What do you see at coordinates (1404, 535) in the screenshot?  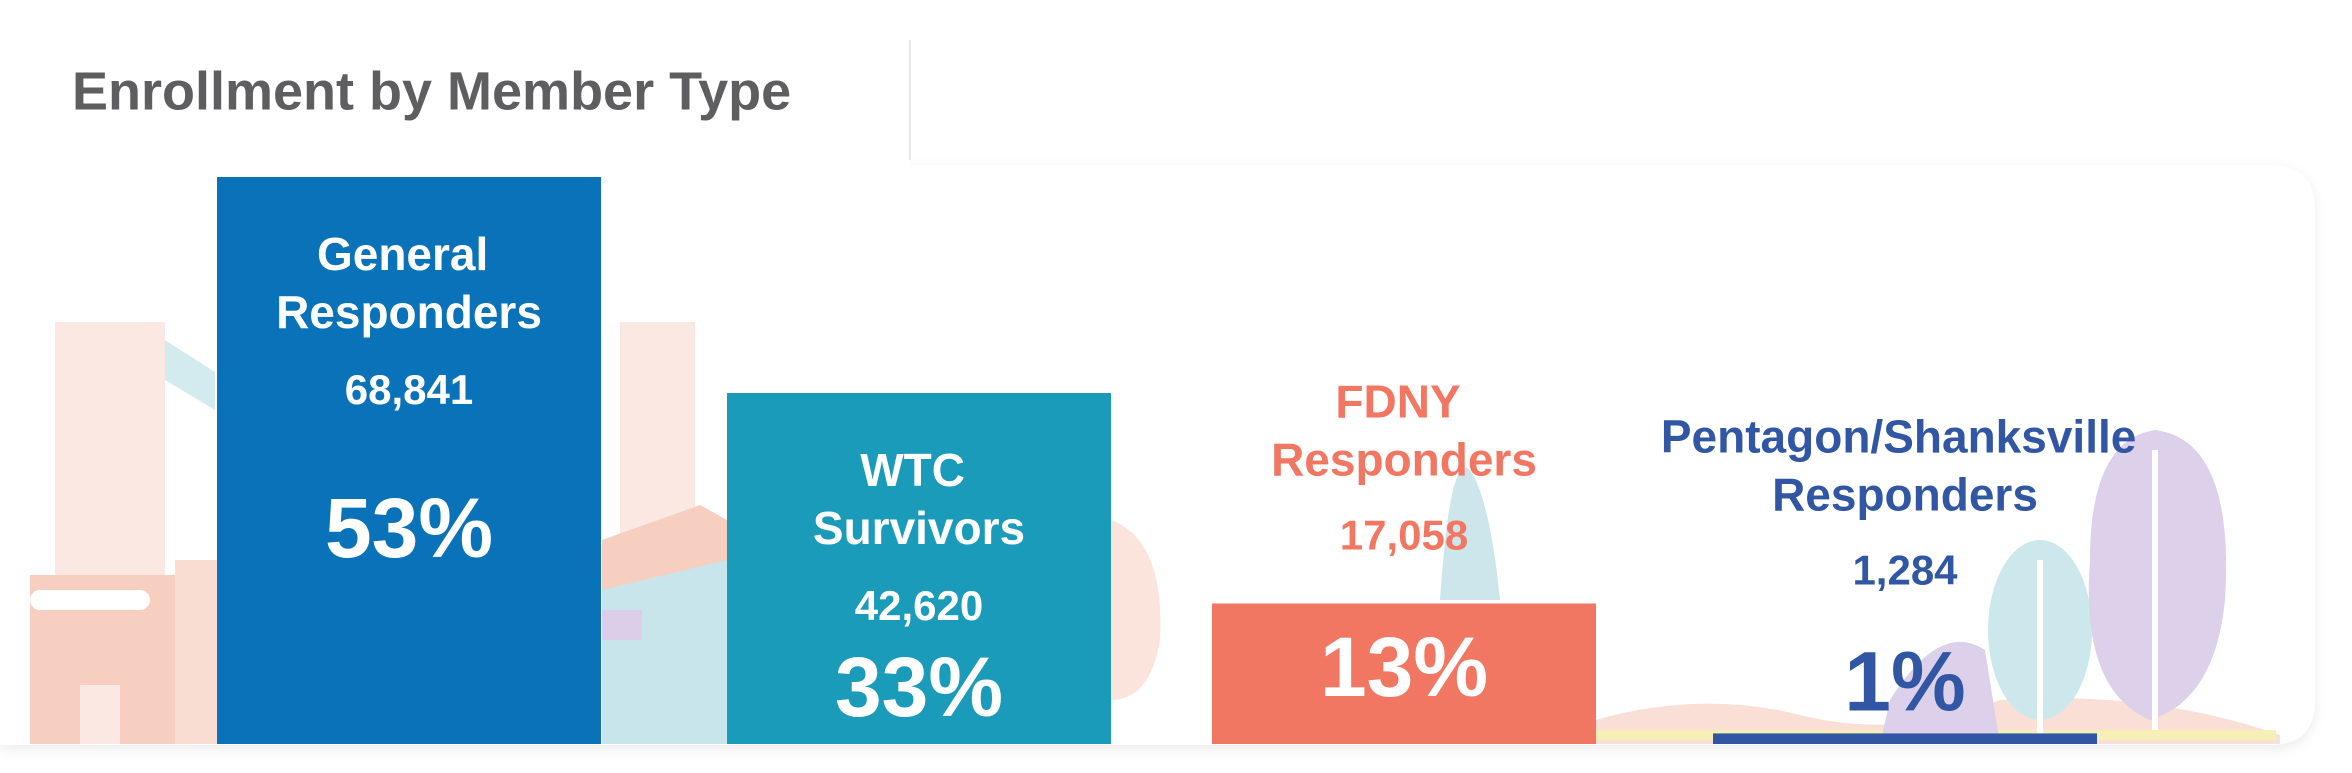 I see `value-label: 17,058` at bounding box center [1404, 535].